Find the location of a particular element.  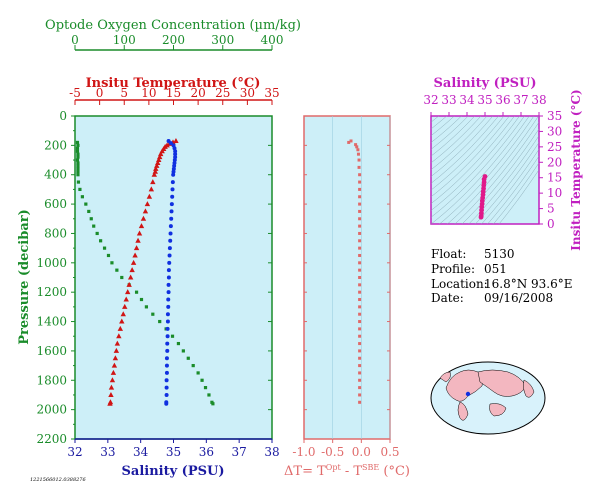

salinity-tick-label: 35 is located at coordinates (173, 452).